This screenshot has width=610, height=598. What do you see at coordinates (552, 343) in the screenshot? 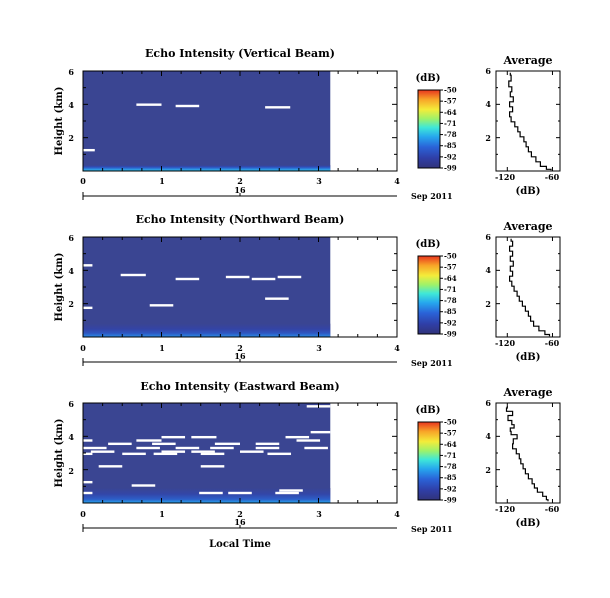
I see `profile-x-tick: -60` at bounding box center [552, 343].